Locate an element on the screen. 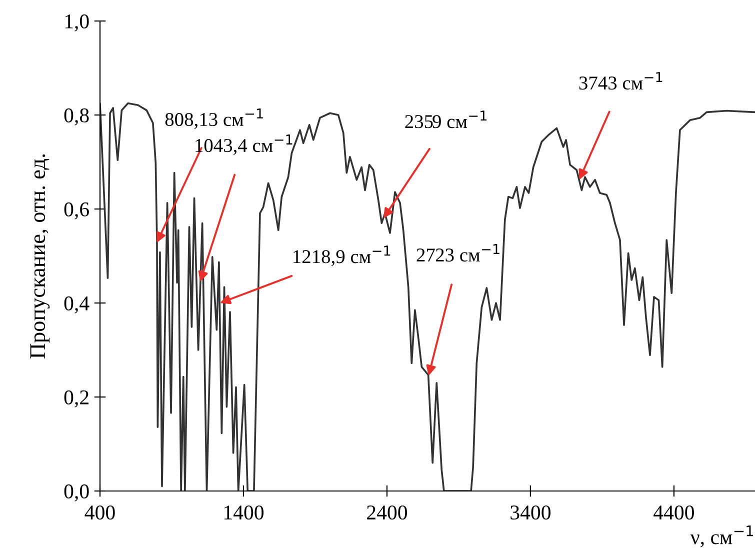 This screenshot has width=755, height=552. x-tick-label: 4400 is located at coordinates (674, 512).